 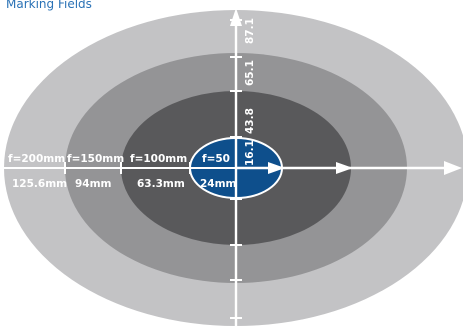 What do you see at coordinates (250, 31) in the screenshot?
I see `height-label-87-1: 87.1` at bounding box center [250, 31].